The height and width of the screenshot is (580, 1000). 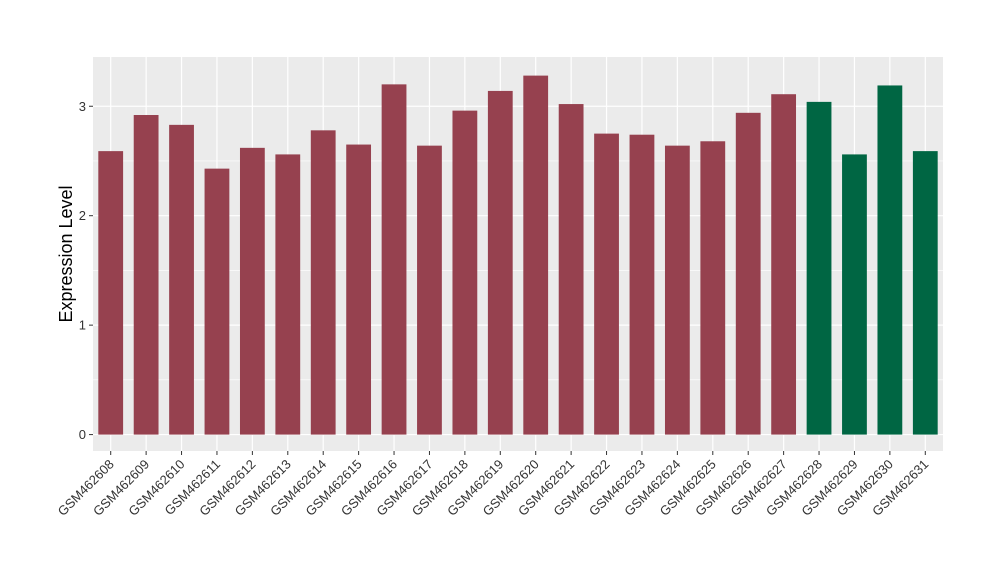 I want to click on y-tick-label: 3, so click(x=82, y=106).